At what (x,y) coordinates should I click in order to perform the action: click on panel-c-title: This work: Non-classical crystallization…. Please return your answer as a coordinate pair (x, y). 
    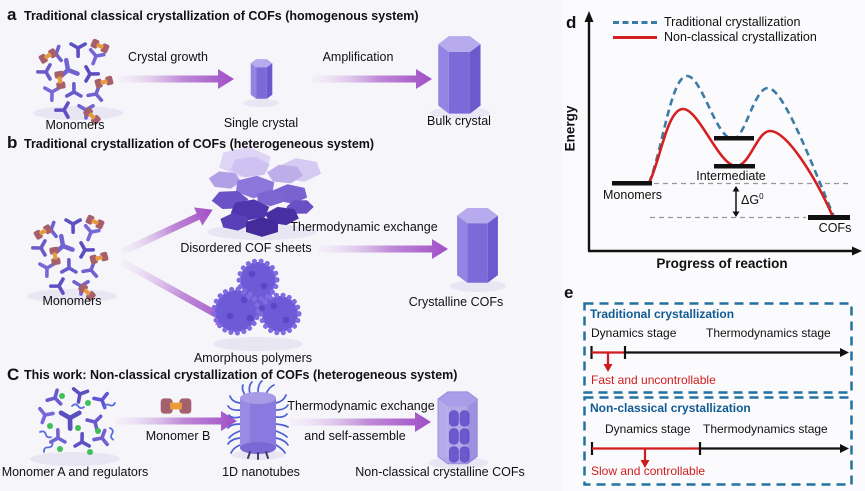
    Looking at the image, I should click on (241, 375).